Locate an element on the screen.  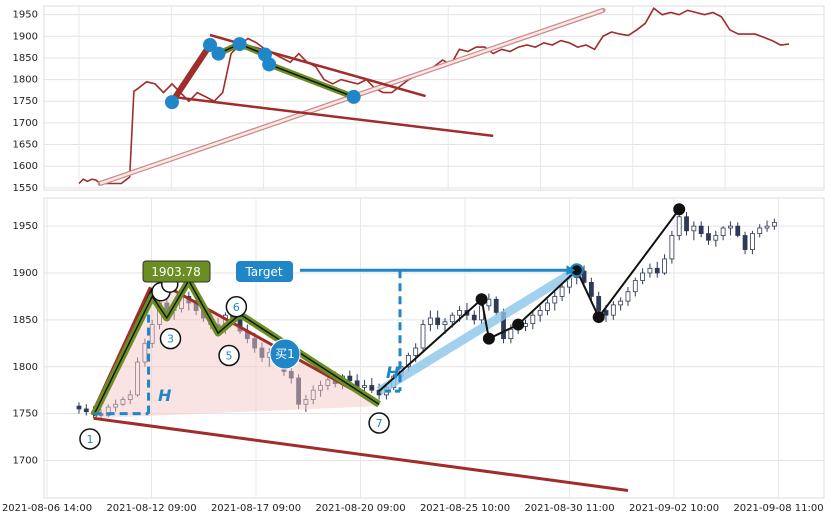
h-left-text: H is located at coordinates (165, 395).